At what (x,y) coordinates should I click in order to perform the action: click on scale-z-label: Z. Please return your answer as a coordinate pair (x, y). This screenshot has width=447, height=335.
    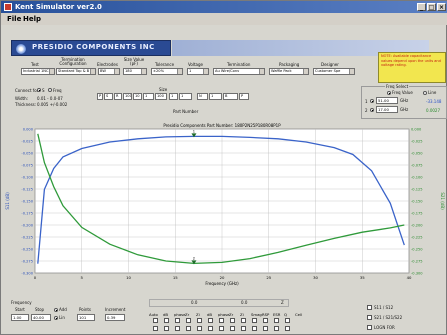
    Looking at the image, I should click on (282, 302).